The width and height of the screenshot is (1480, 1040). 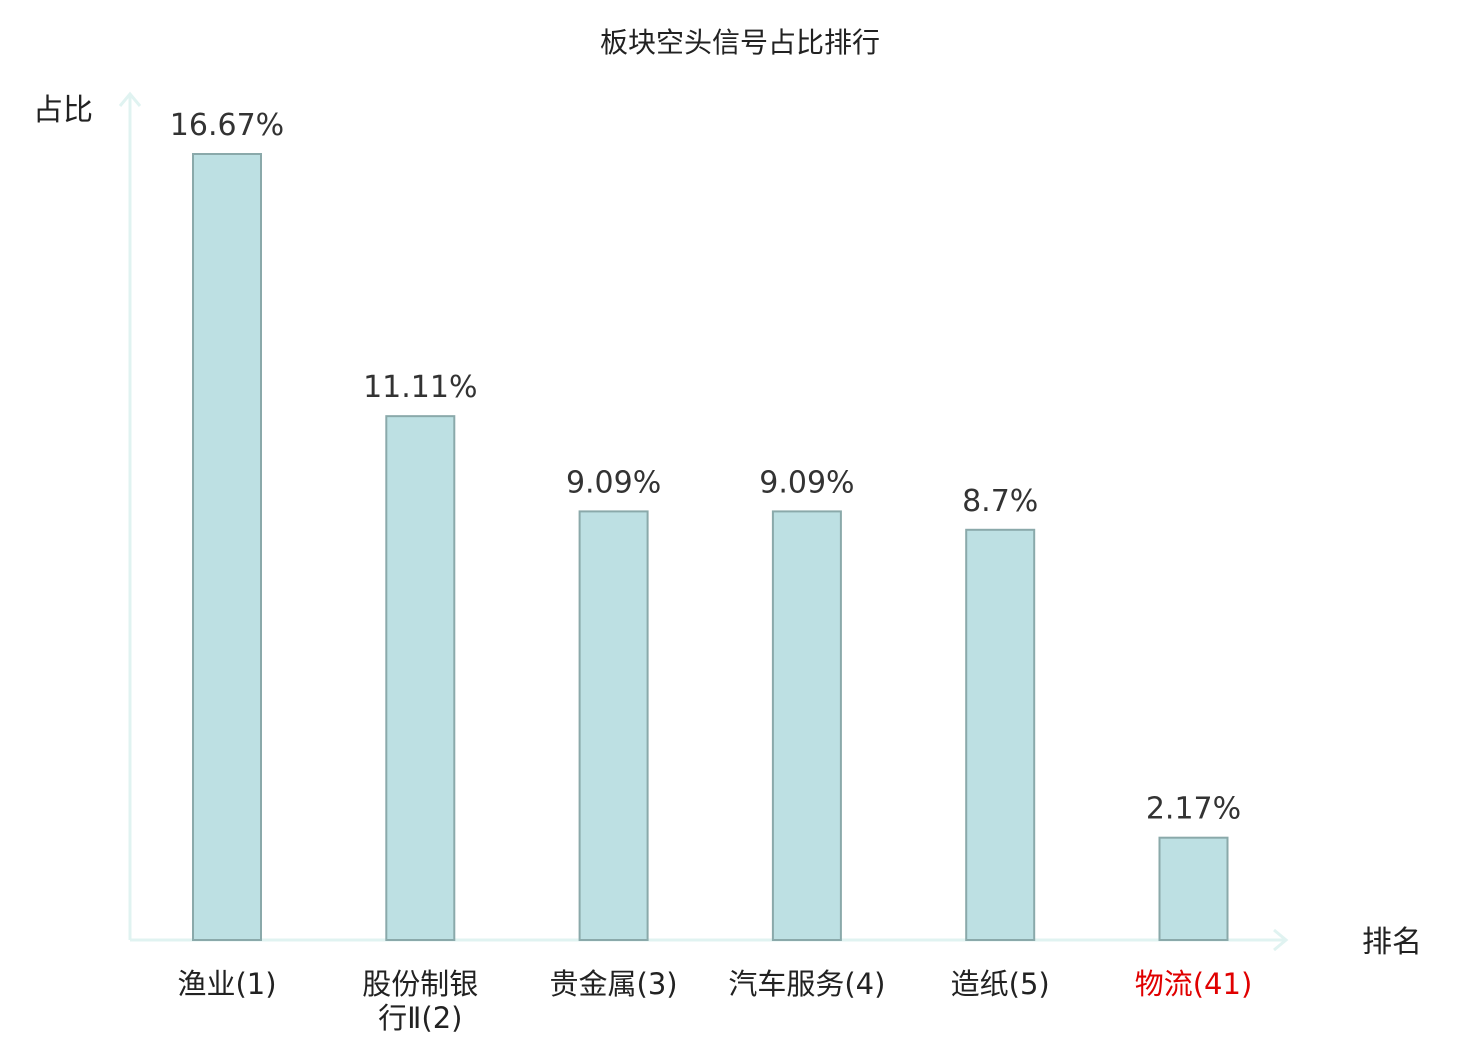 What do you see at coordinates (1281, 940) in the screenshot?
I see `x-axis-arrow` at bounding box center [1281, 940].